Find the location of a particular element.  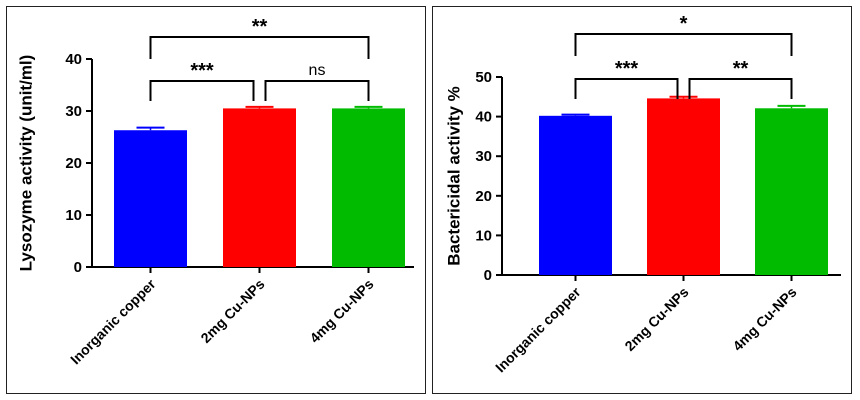

bactericidal-y-tick-label: 0 is located at coordinates (488, 275).